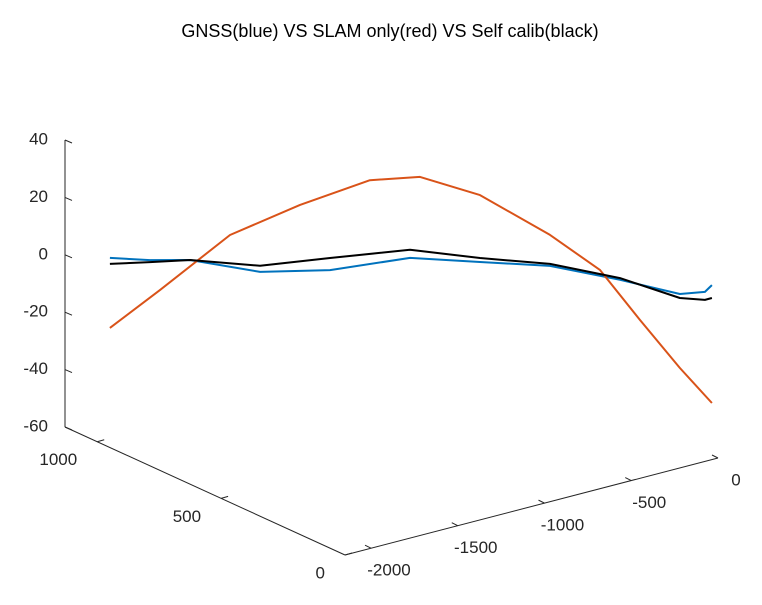  I want to click on z-tick-label: 20, so click(38, 196).